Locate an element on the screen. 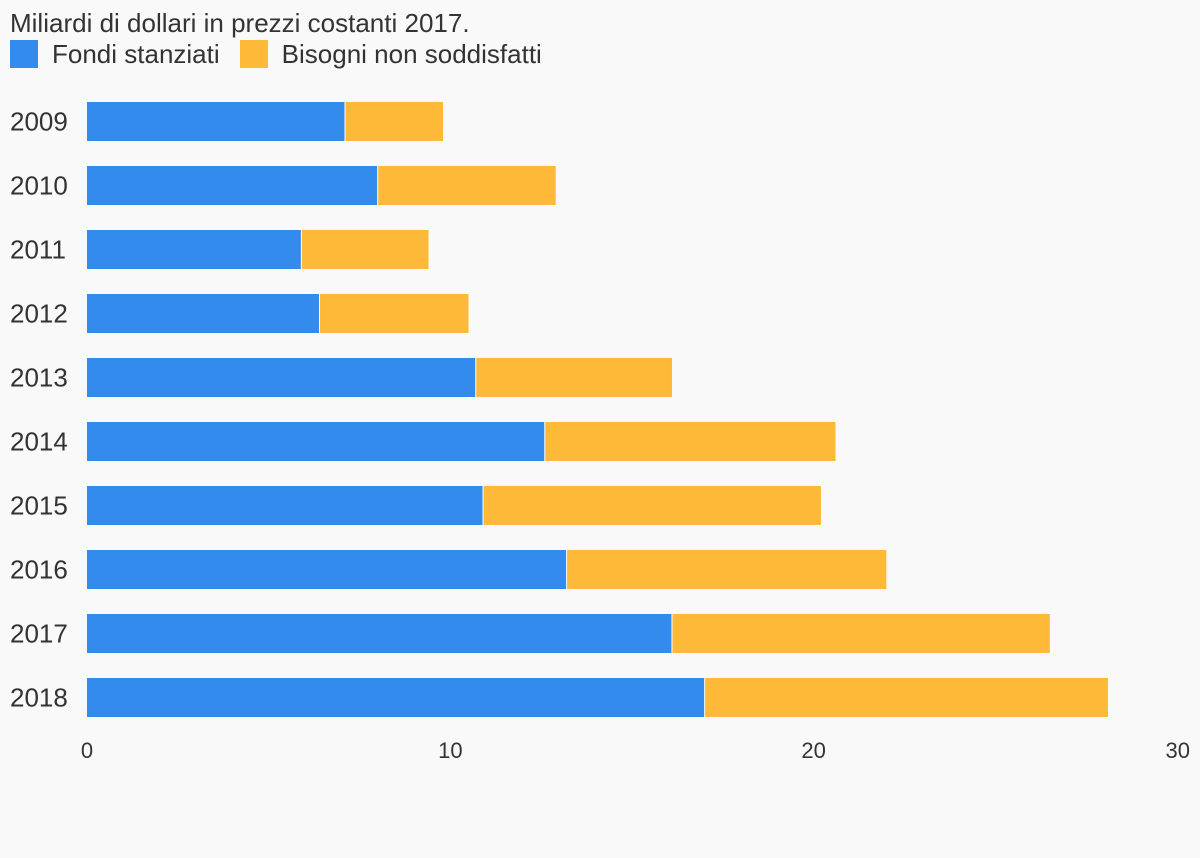 The height and width of the screenshot is (858, 1200). bar-bisogni-2013 is located at coordinates (573, 377).